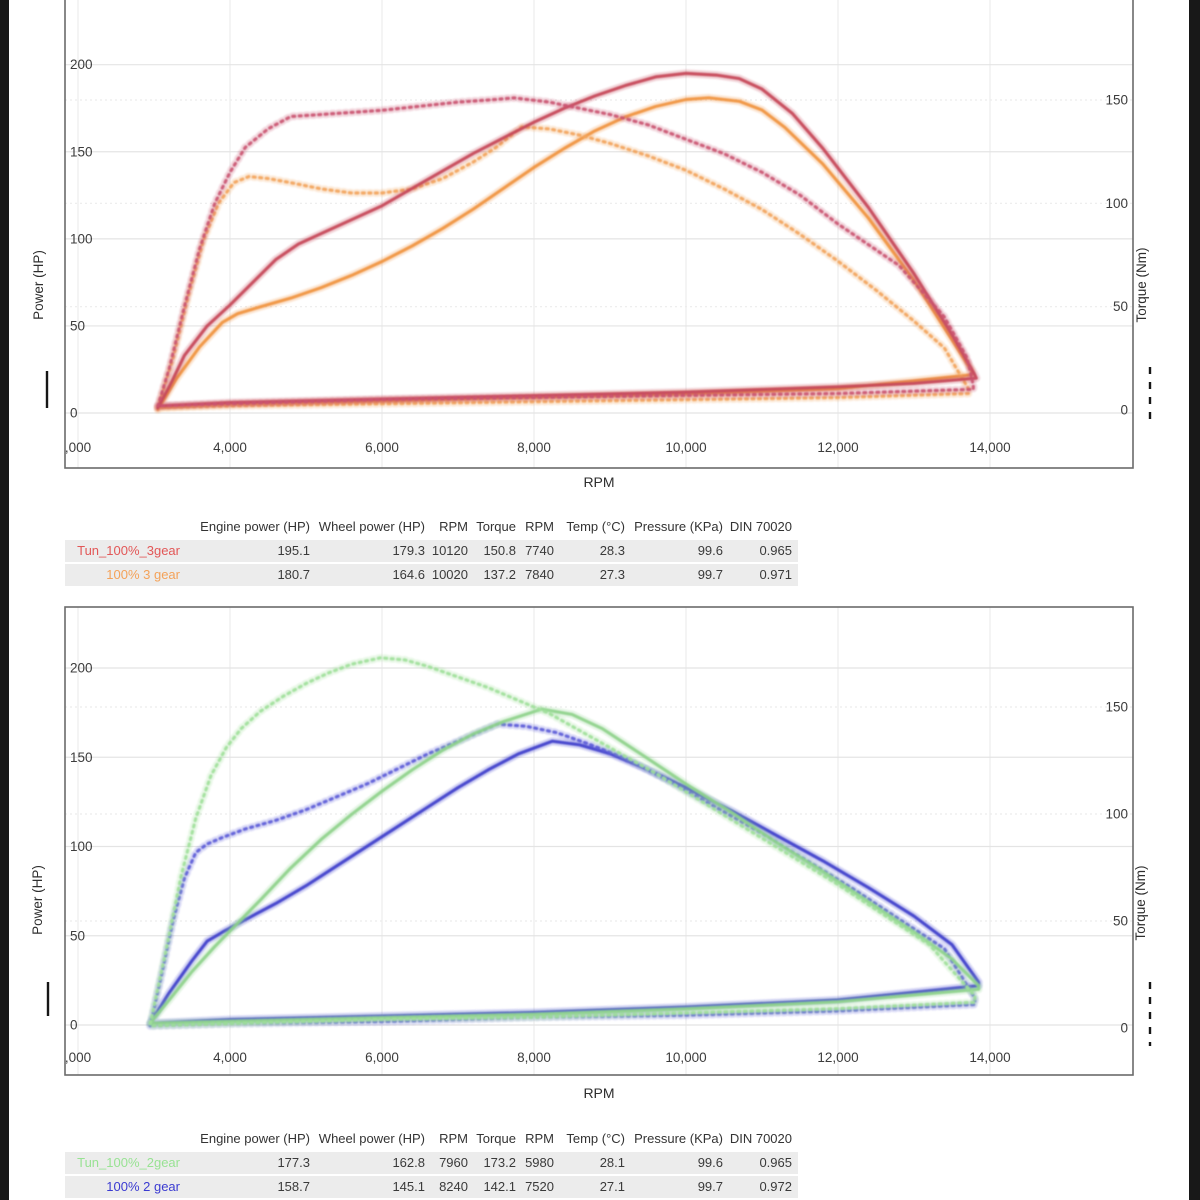  I want to click on cell-engine-power: 158.7, so click(293, 1186).